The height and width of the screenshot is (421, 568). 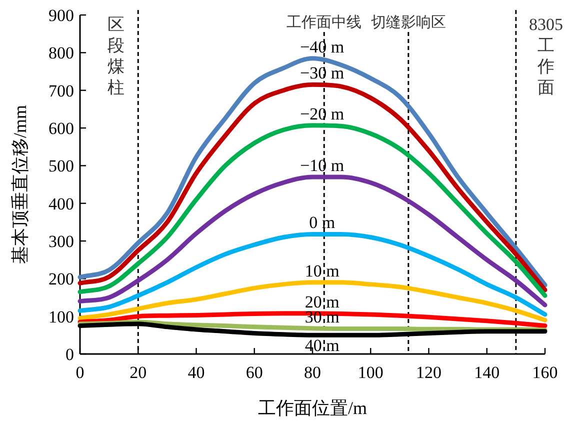 I want to click on y-tick-label: 100, so click(x=61, y=316).